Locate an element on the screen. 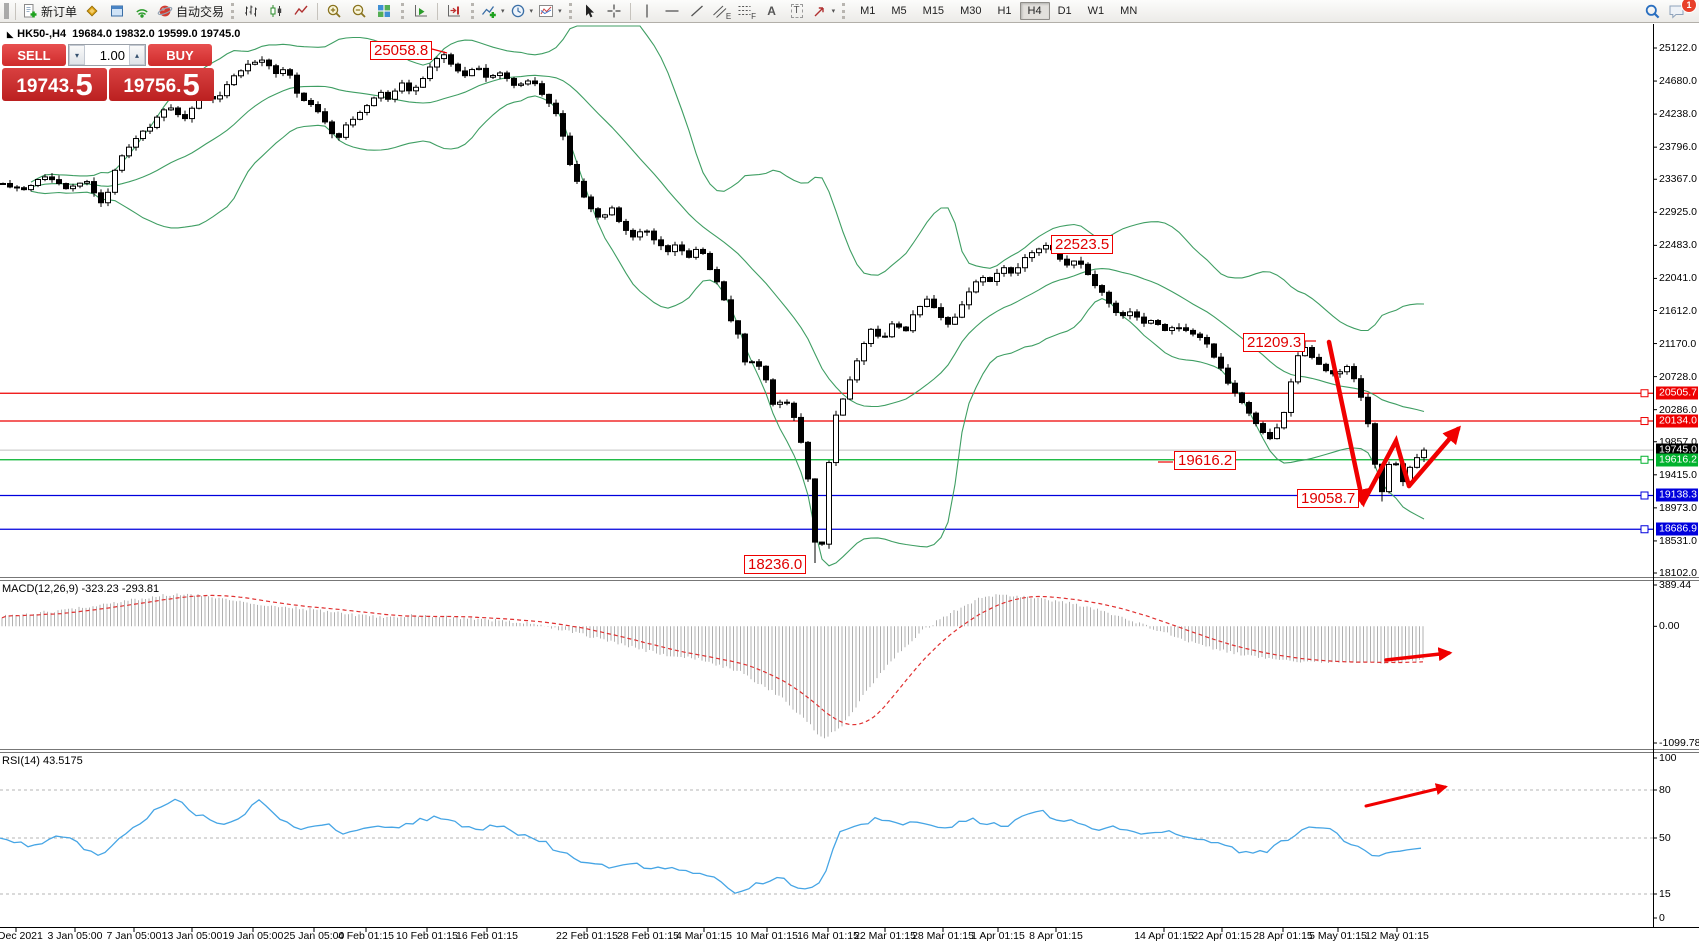 The width and height of the screenshot is (1699, 942). time-axis-label: 10 Feb 01:15 is located at coordinates (427, 936).